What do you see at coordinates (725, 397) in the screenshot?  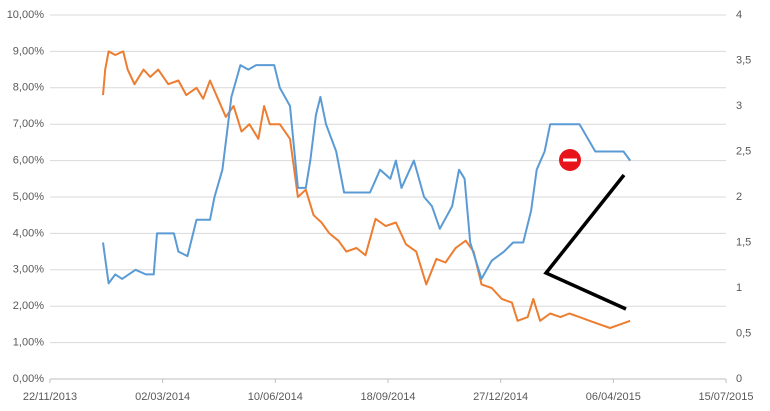 I see `x-tick-label: 15/07/2015` at bounding box center [725, 397].